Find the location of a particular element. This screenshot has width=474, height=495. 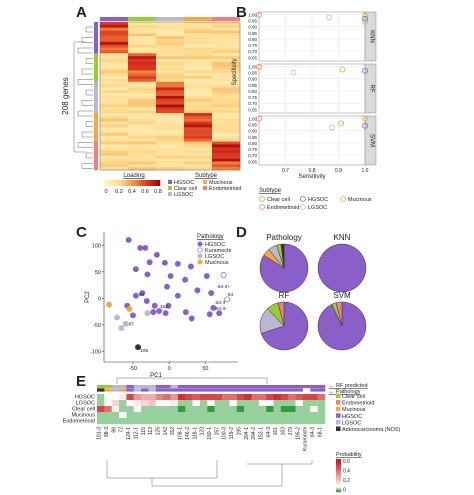

chart-c-xlabel: PC1 is located at coordinates (156, 376).